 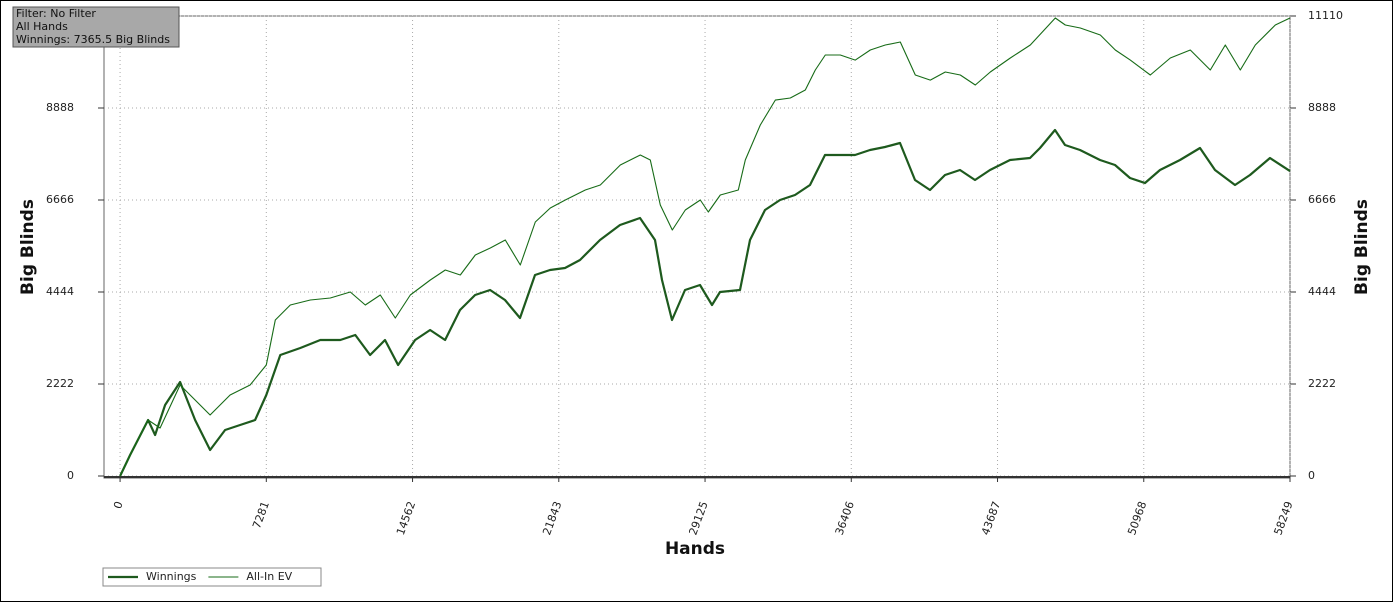 I want to click on info-line: Winnings: 7365.5 Big Blinds, so click(x=93, y=39).